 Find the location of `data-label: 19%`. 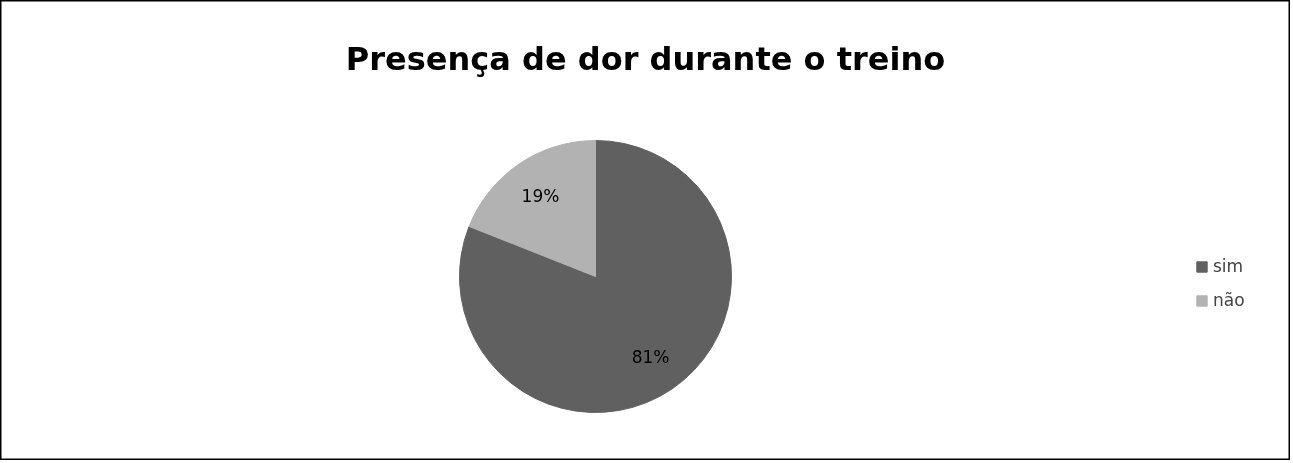

data-label: 19% is located at coordinates (540, 195).